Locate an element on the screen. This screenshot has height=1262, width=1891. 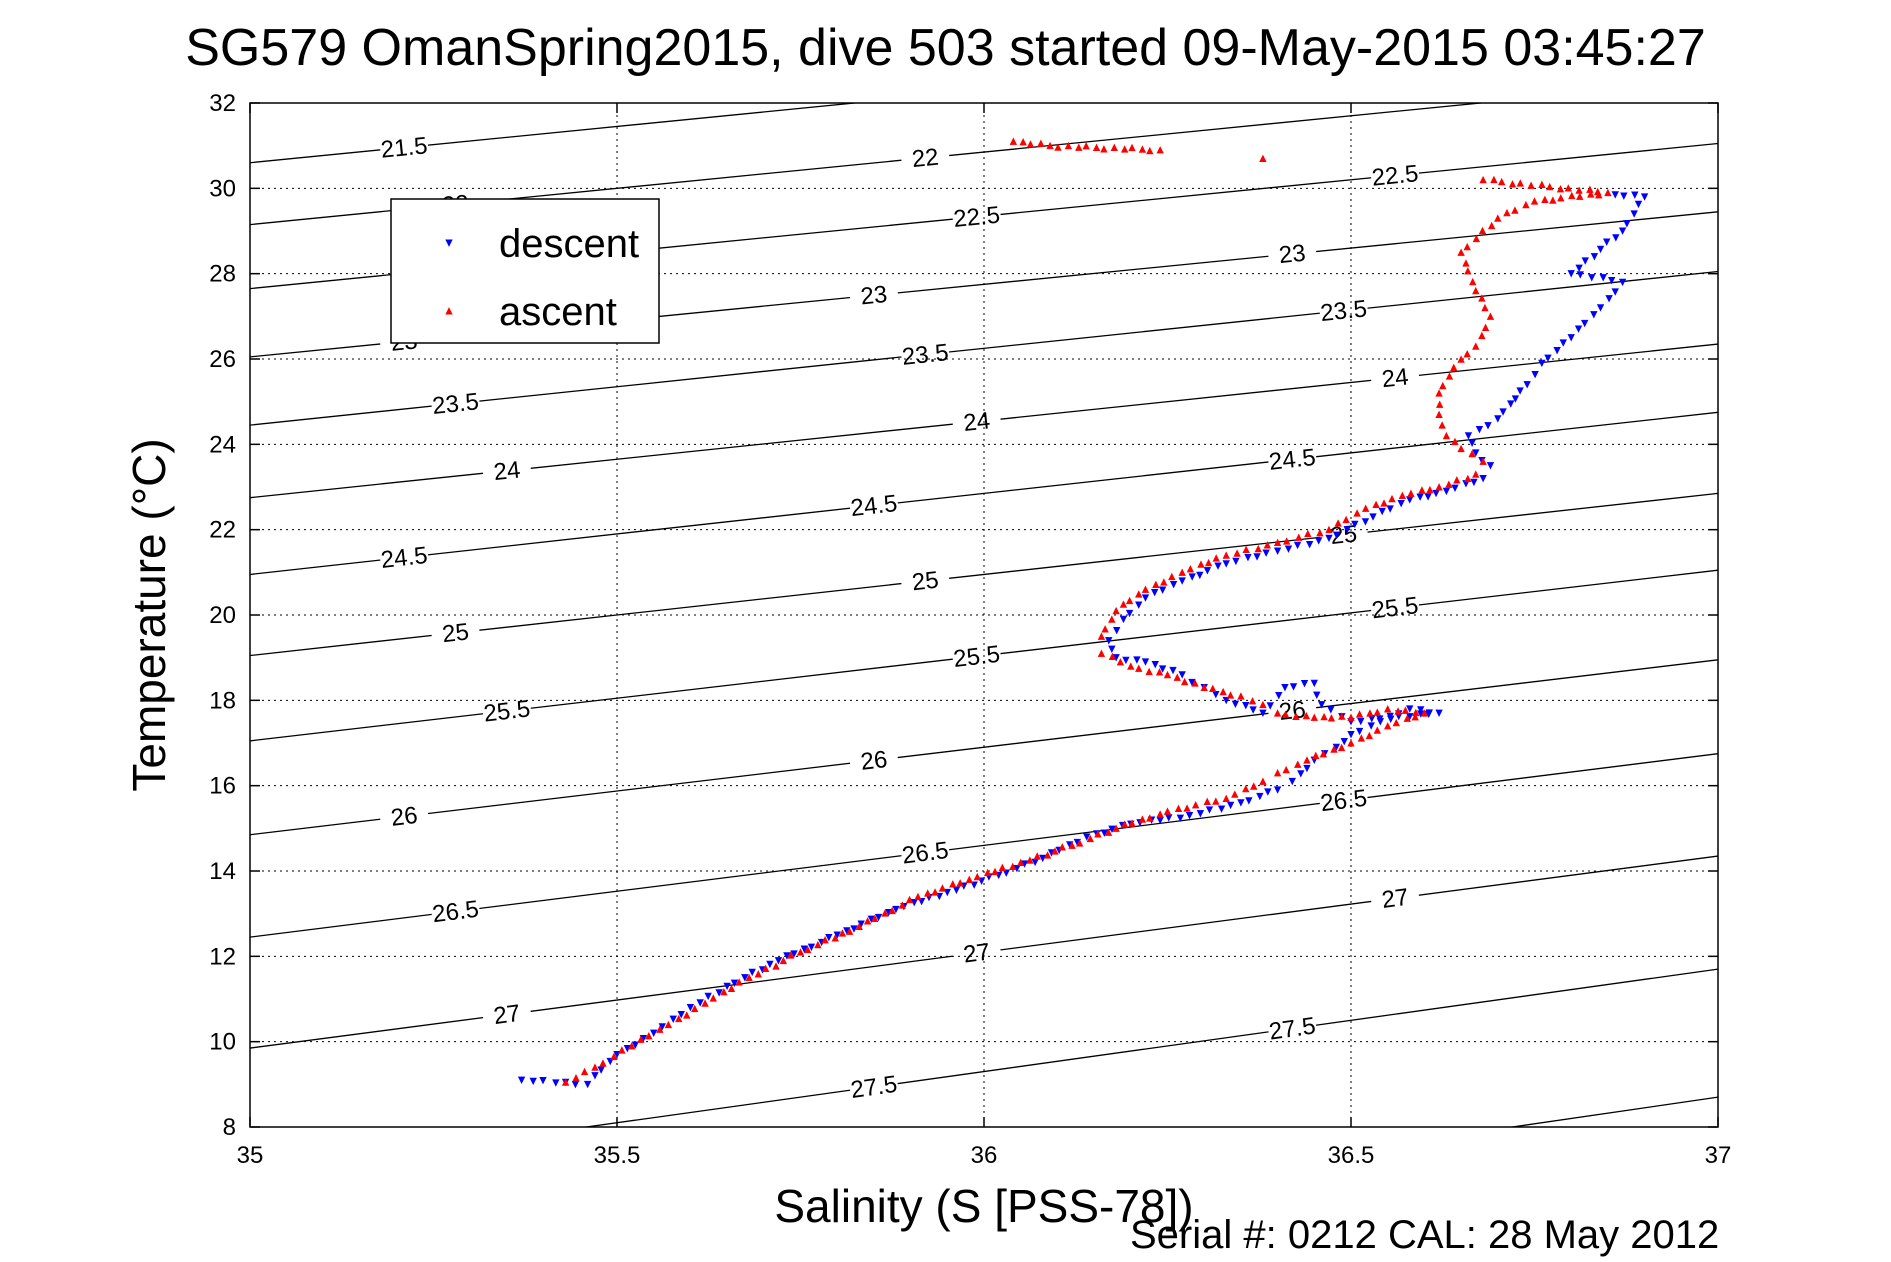
x-tick-label: 36 is located at coordinates (984, 1155).